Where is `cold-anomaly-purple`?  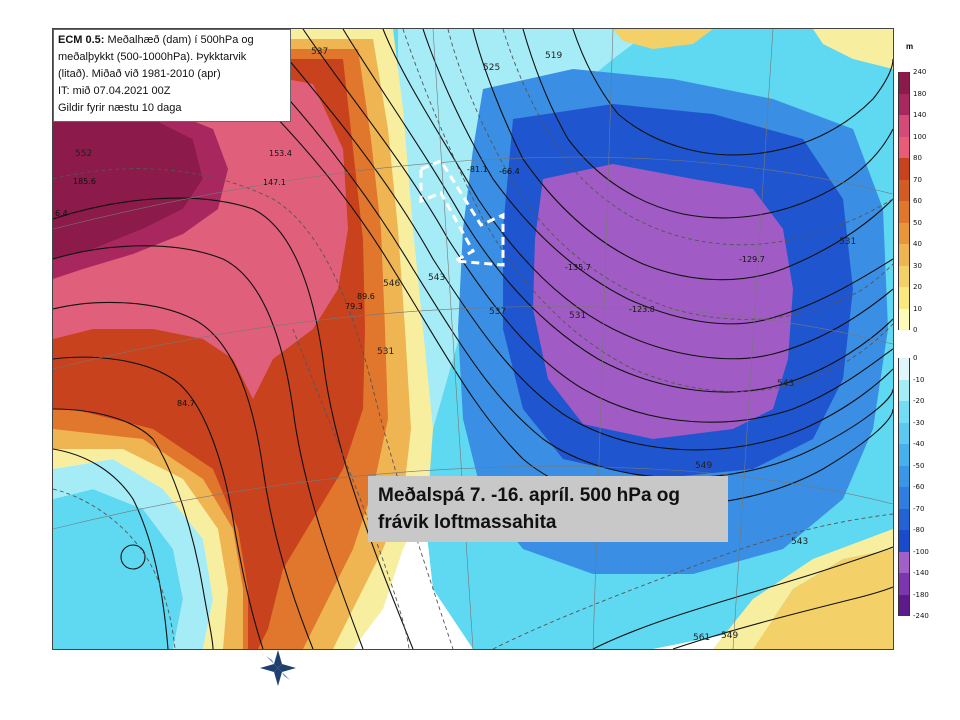
cold-anomaly-purple is located at coordinates (663, 301).